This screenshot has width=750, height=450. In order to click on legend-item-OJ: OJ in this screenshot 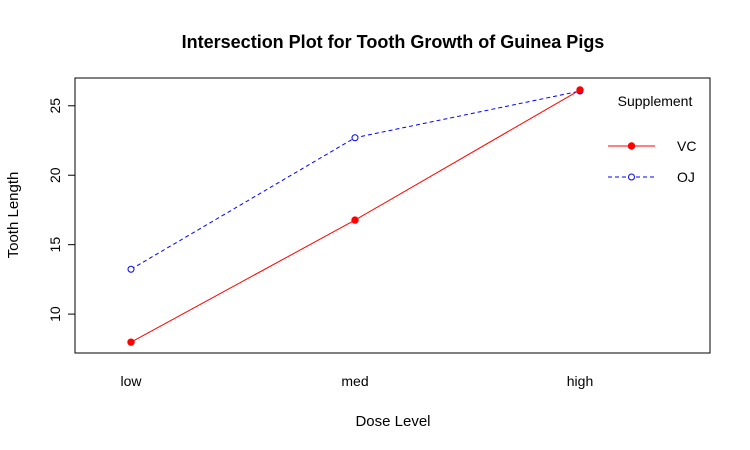, I will do `click(651, 177)`.